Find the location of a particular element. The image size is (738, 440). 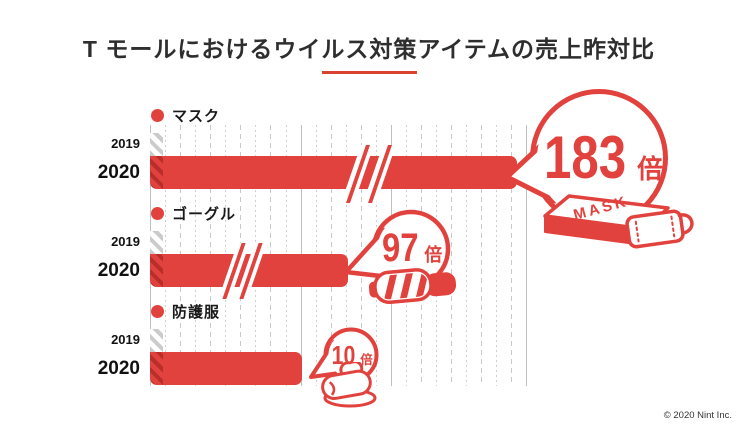

goggles-icon is located at coordinates (412, 286).